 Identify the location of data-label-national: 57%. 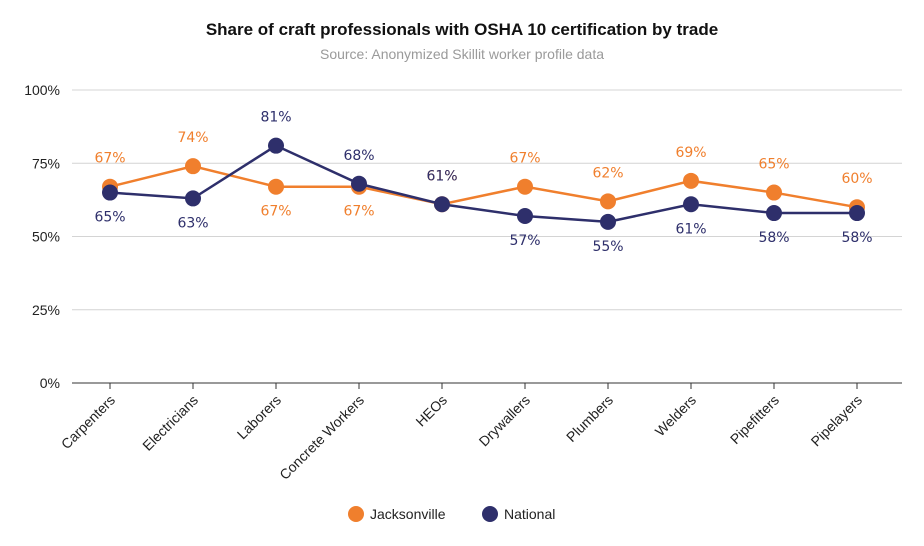
(524, 241).